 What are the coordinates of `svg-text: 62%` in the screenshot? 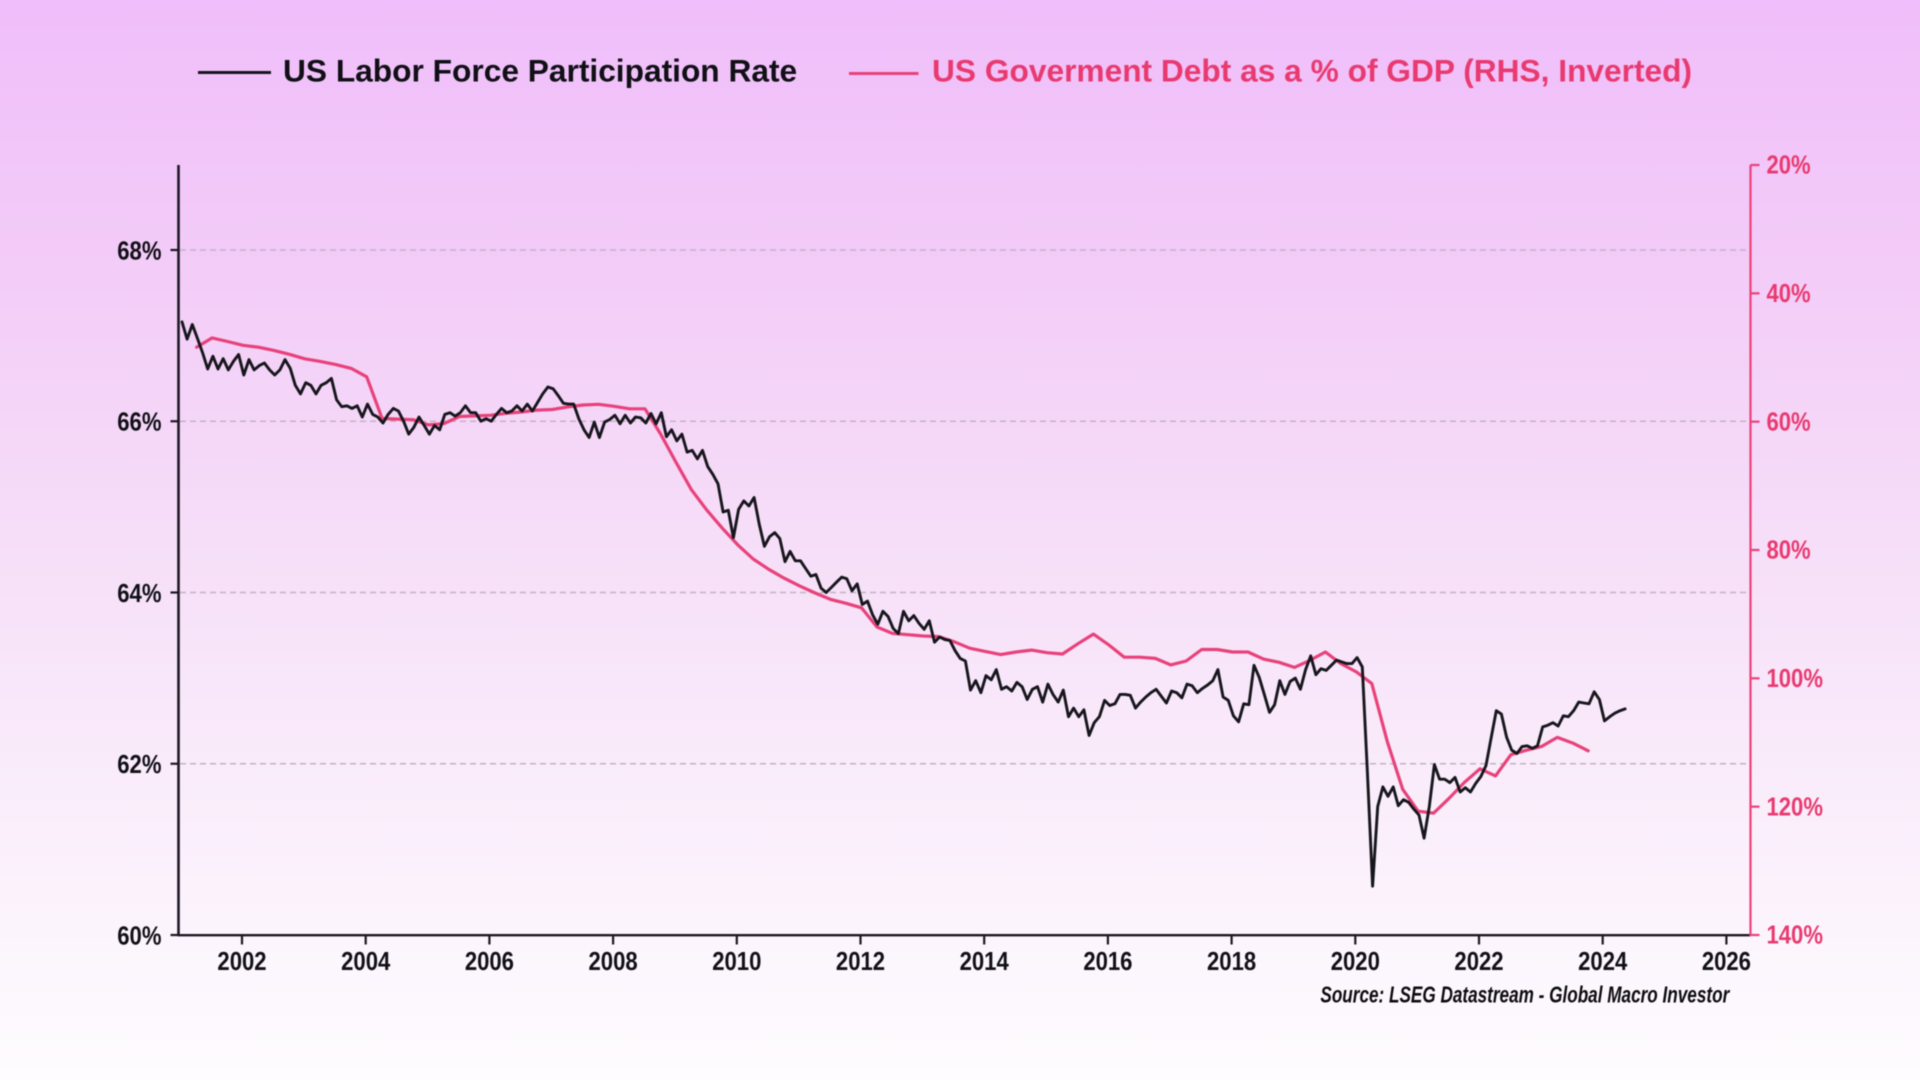 It's located at (139, 765).